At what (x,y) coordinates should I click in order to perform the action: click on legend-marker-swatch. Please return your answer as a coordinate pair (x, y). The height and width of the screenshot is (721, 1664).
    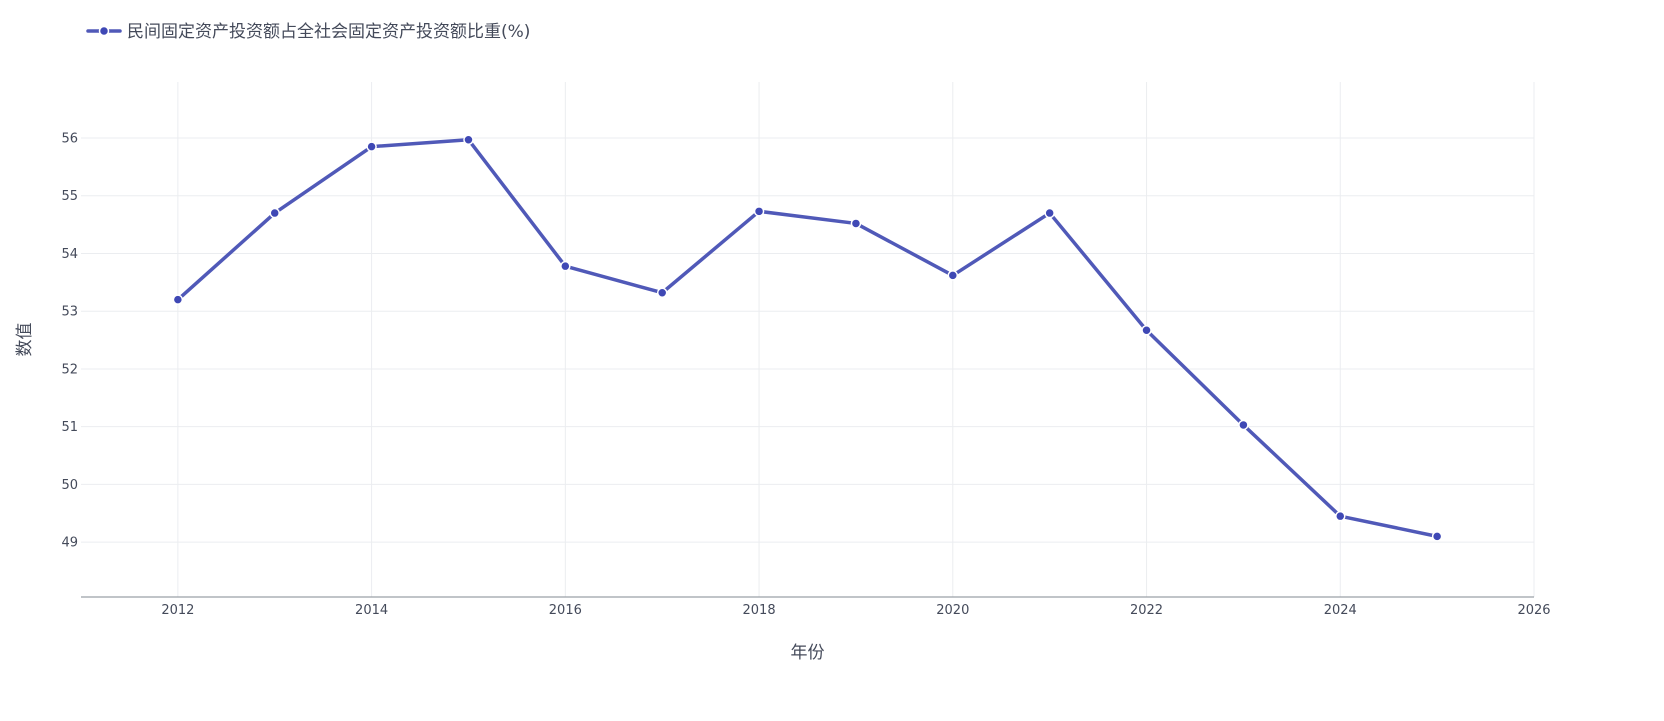
    Looking at the image, I should click on (104, 31).